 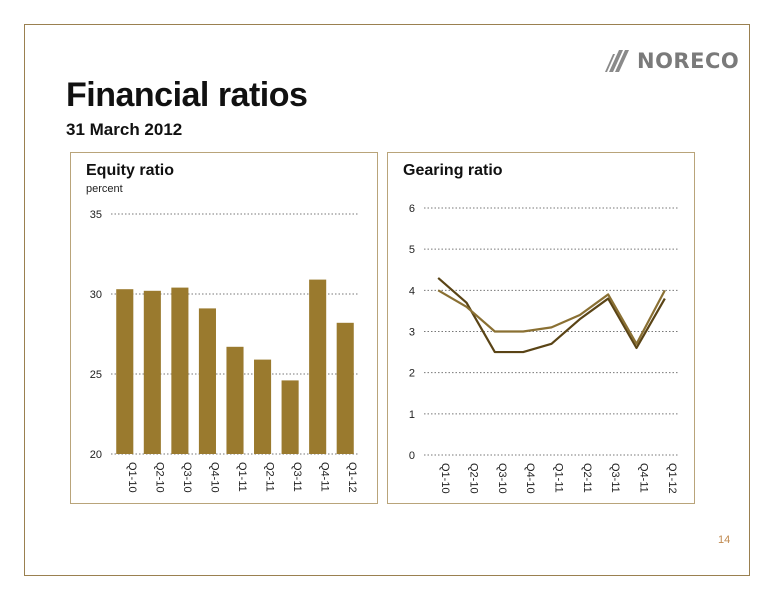 I want to click on gearing-xtick-label: Q3-11, so click(x=615, y=478).